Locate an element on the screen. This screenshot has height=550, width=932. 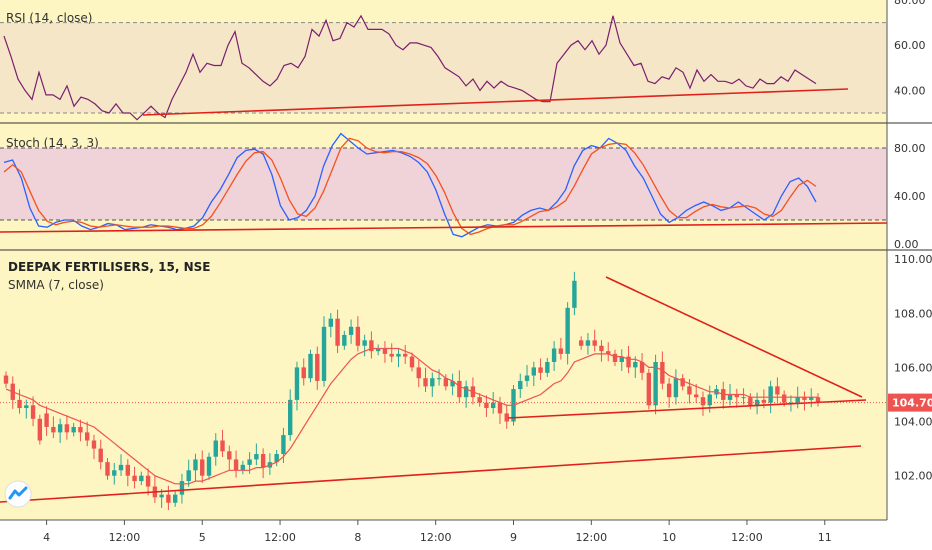
stoch-trendline is located at coordinates (444, 227).